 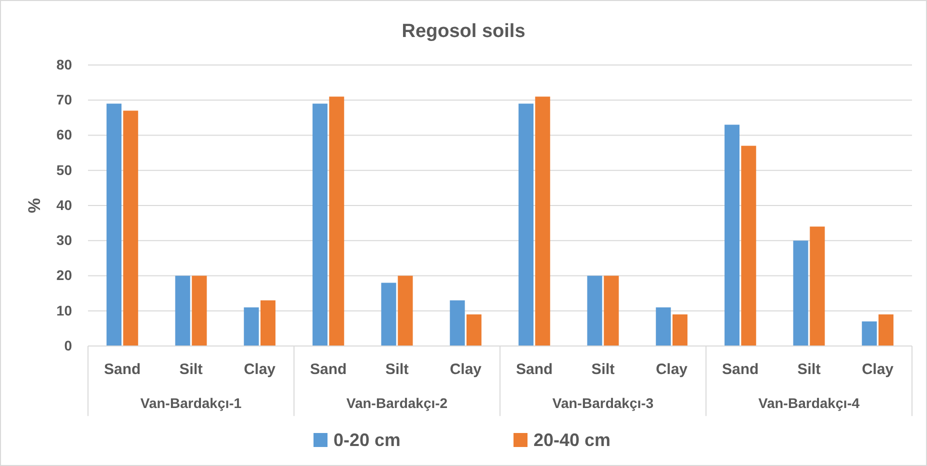 What do you see at coordinates (34, 206) in the screenshot?
I see `y-axis-title: %` at bounding box center [34, 206].